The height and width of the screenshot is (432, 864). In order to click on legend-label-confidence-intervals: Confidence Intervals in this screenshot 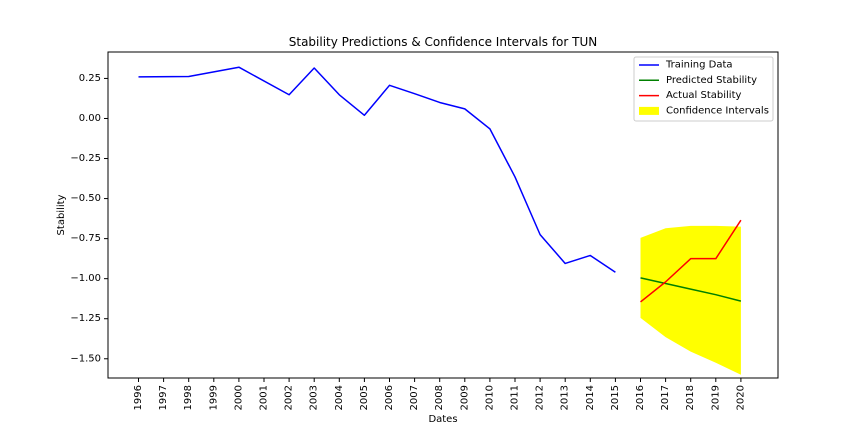, I will do `click(717, 110)`.